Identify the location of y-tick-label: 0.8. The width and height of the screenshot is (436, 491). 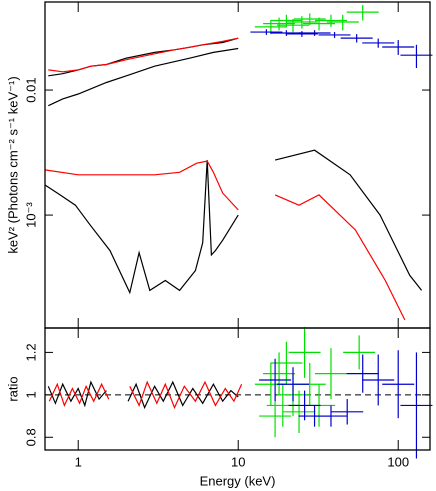
(30, 437).